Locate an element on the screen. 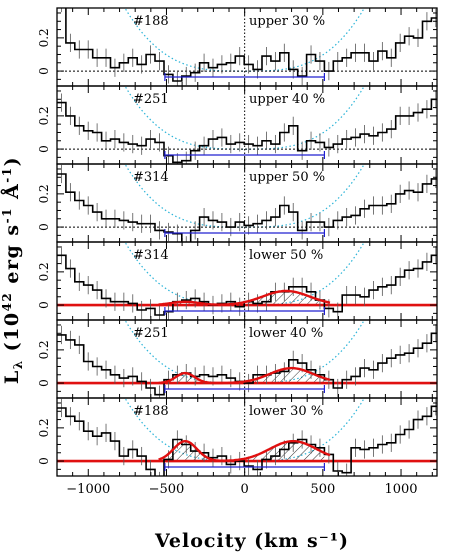 This screenshot has width=463, height=556. y-axis-unit-open: (10 is located at coordinates (12, 331).